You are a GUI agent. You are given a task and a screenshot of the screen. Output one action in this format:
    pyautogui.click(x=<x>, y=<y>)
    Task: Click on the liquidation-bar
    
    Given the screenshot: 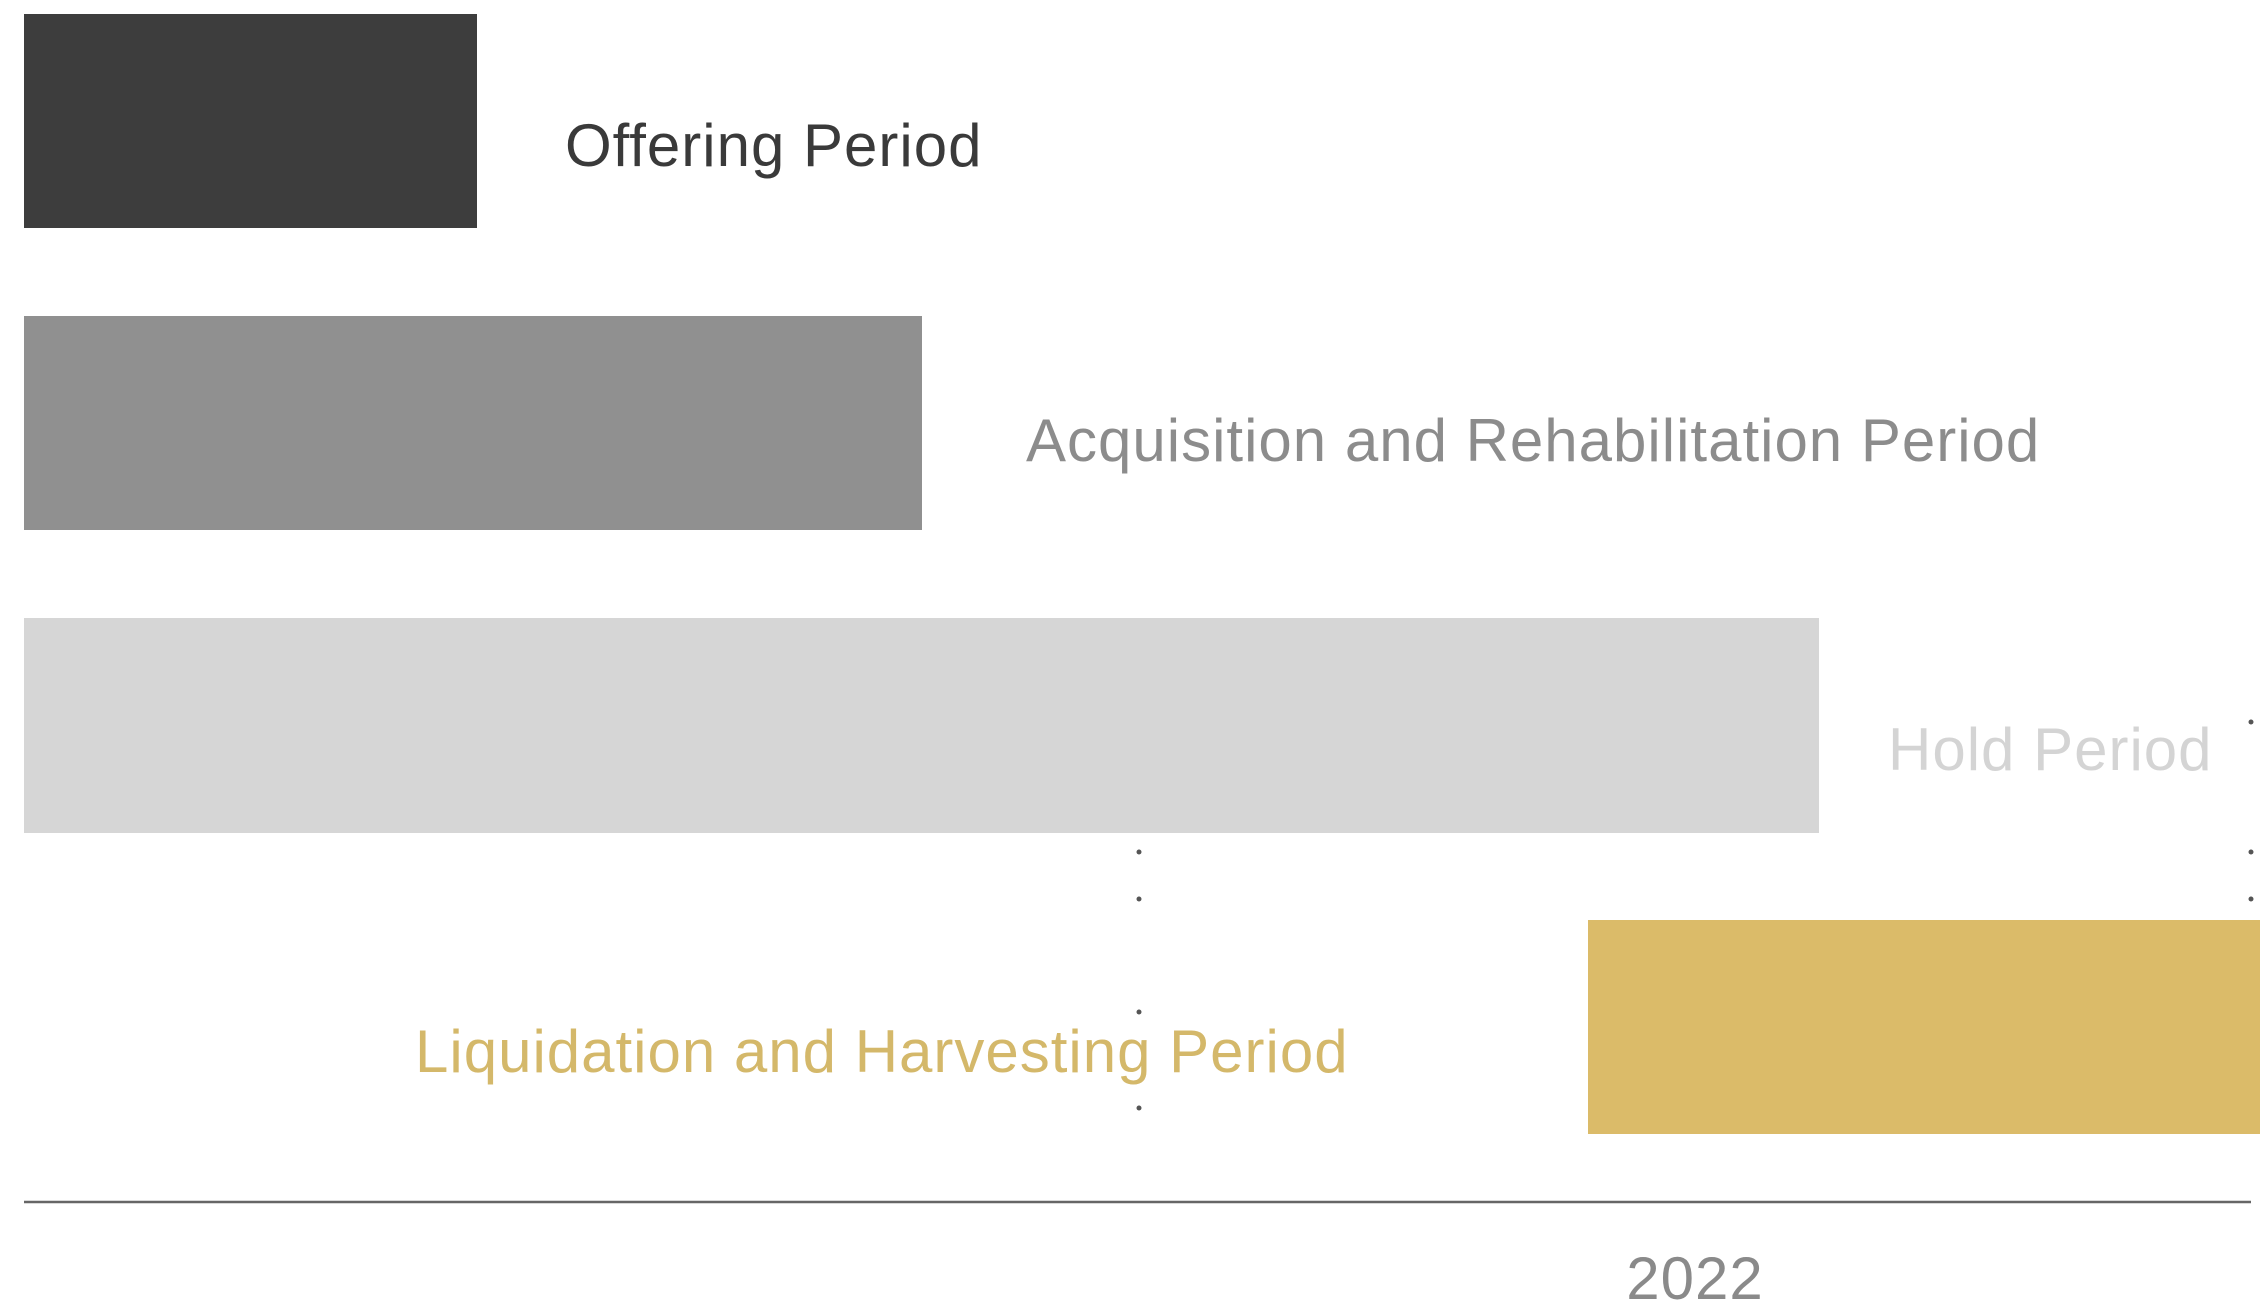 What is the action you would take?
    pyautogui.click(x=1924, y=1027)
    